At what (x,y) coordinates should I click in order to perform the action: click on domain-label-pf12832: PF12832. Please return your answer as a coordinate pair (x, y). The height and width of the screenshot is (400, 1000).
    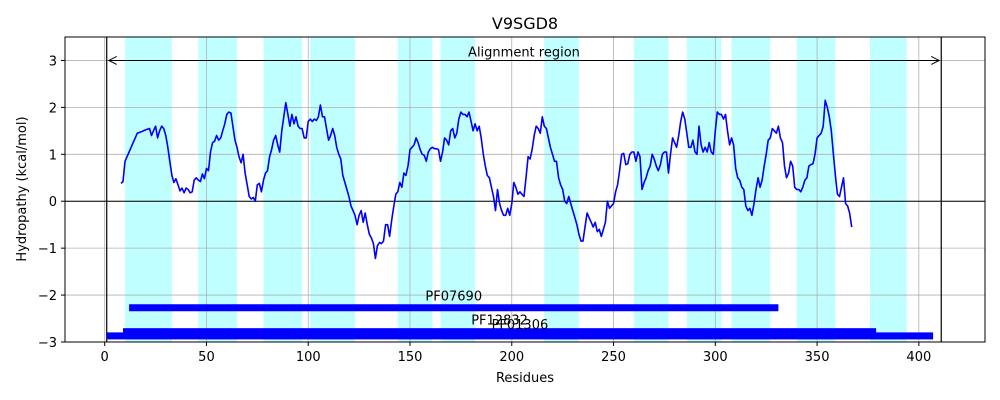
    Looking at the image, I should click on (499, 321).